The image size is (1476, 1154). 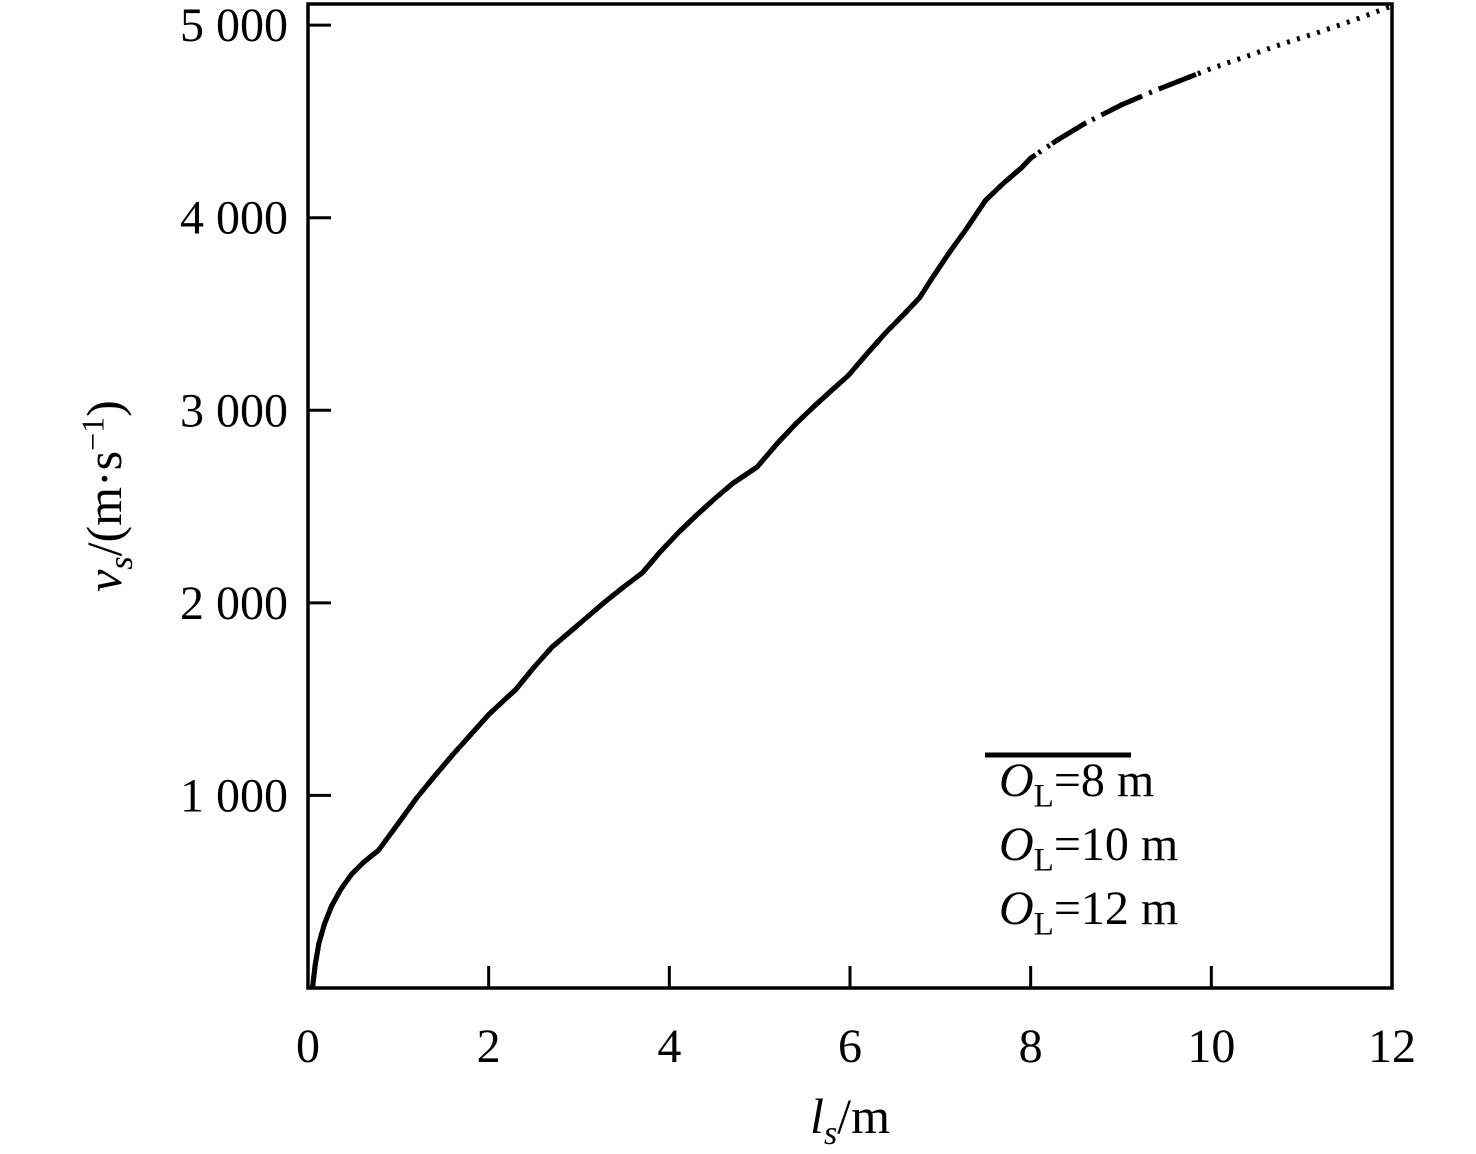 I want to click on y-tick-label-1000: 1 000, so click(x=234, y=795).